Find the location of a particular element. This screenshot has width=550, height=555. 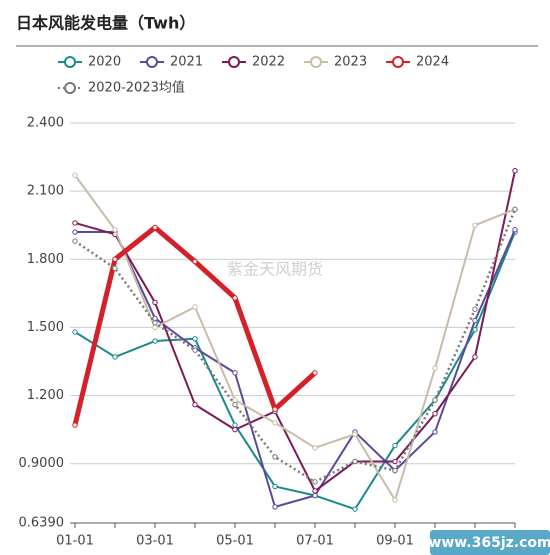

y-tick-label: 1.200 is located at coordinates (45, 395).